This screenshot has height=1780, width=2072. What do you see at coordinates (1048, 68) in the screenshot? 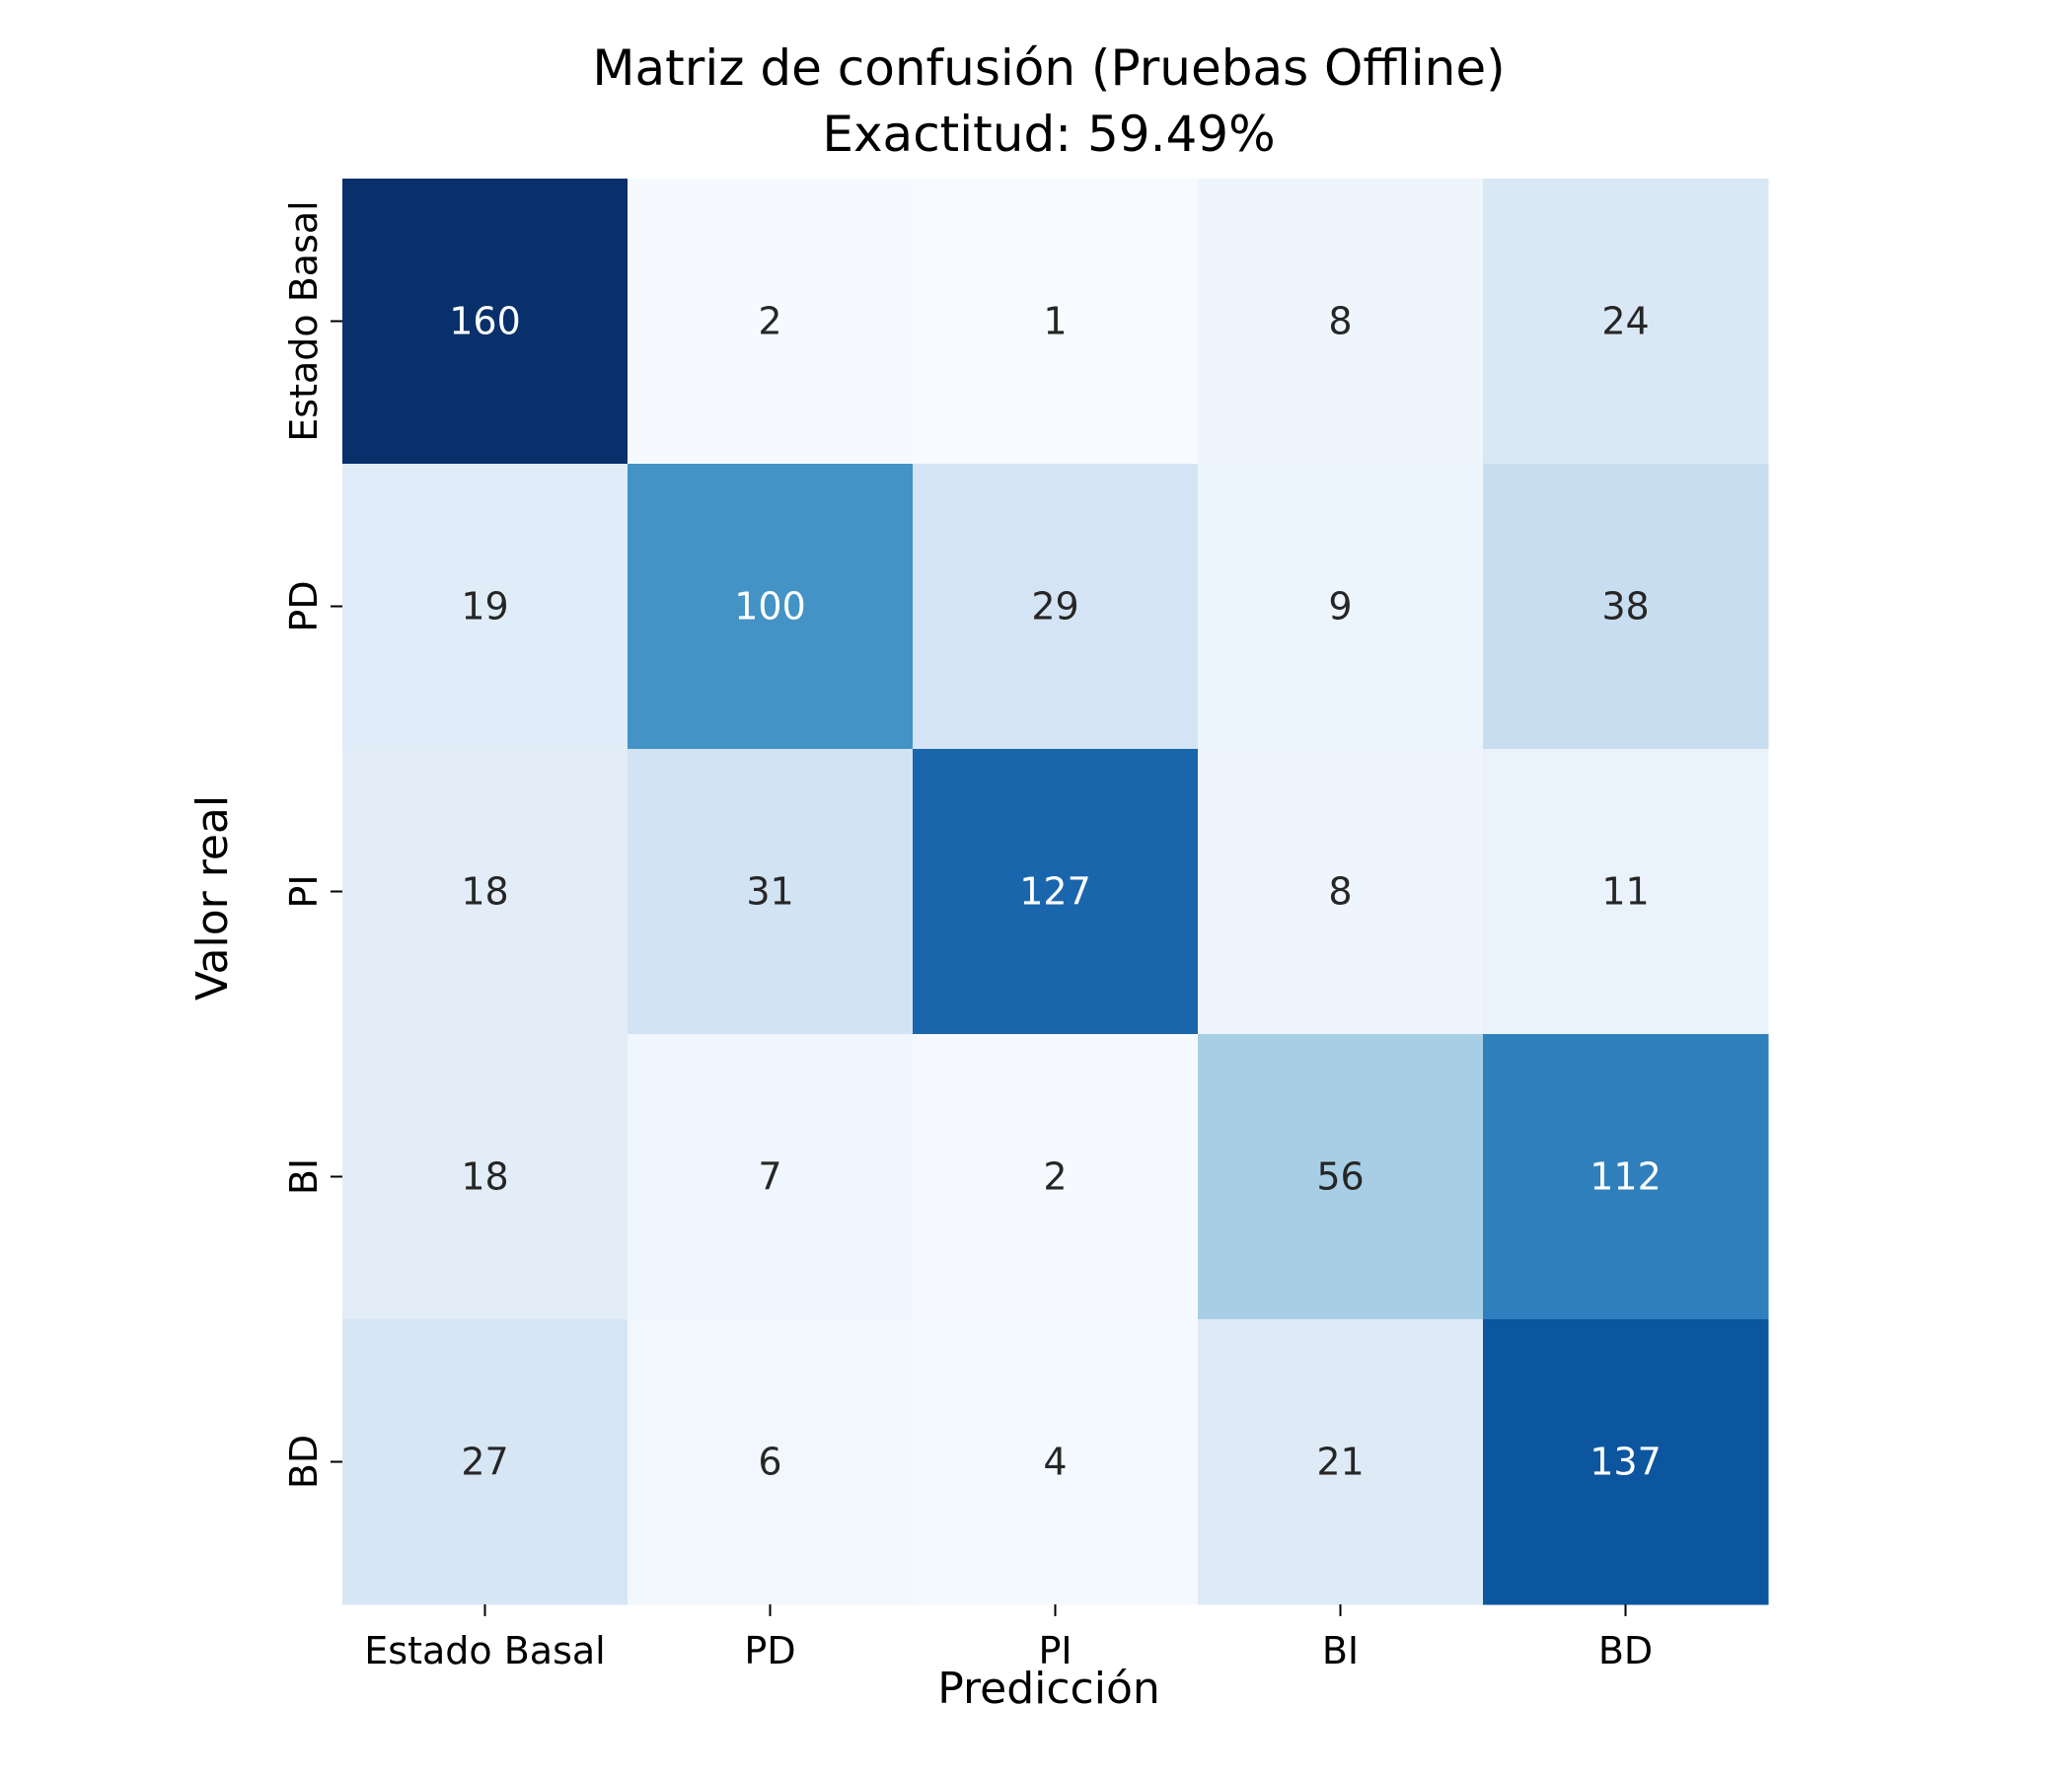
I see `chart-title: Matriz de confusión (Pruebas Offline)` at bounding box center [1048, 68].